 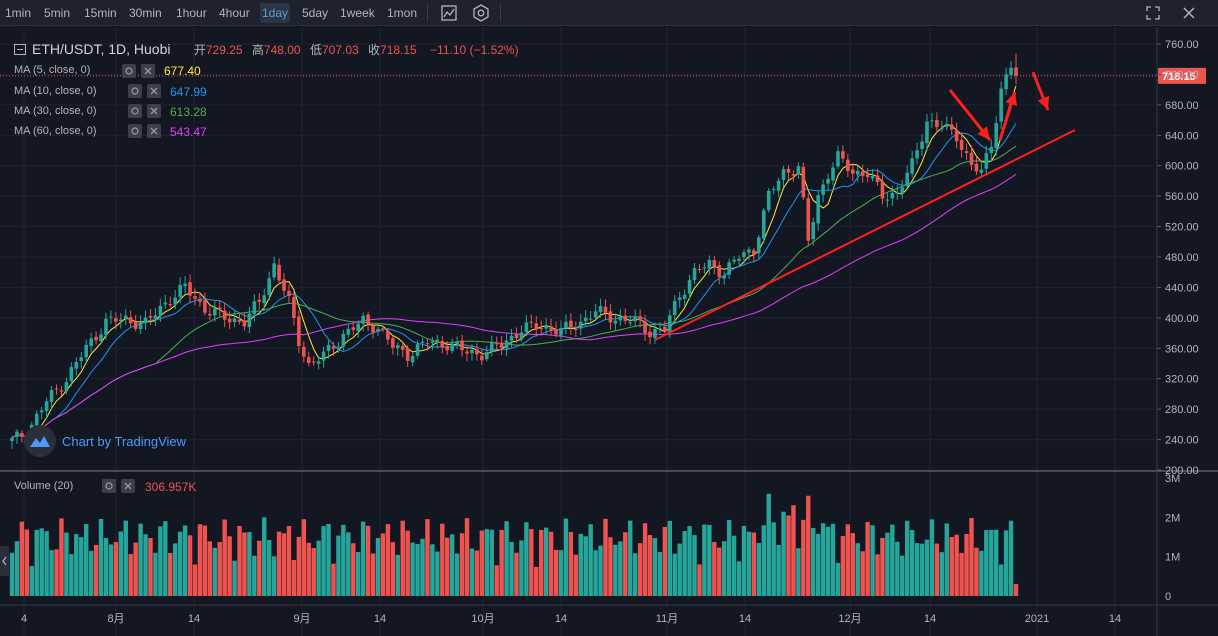 What do you see at coordinates (1115, 619) in the screenshot?
I see `time-tick-label: 14` at bounding box center [1115, 619].